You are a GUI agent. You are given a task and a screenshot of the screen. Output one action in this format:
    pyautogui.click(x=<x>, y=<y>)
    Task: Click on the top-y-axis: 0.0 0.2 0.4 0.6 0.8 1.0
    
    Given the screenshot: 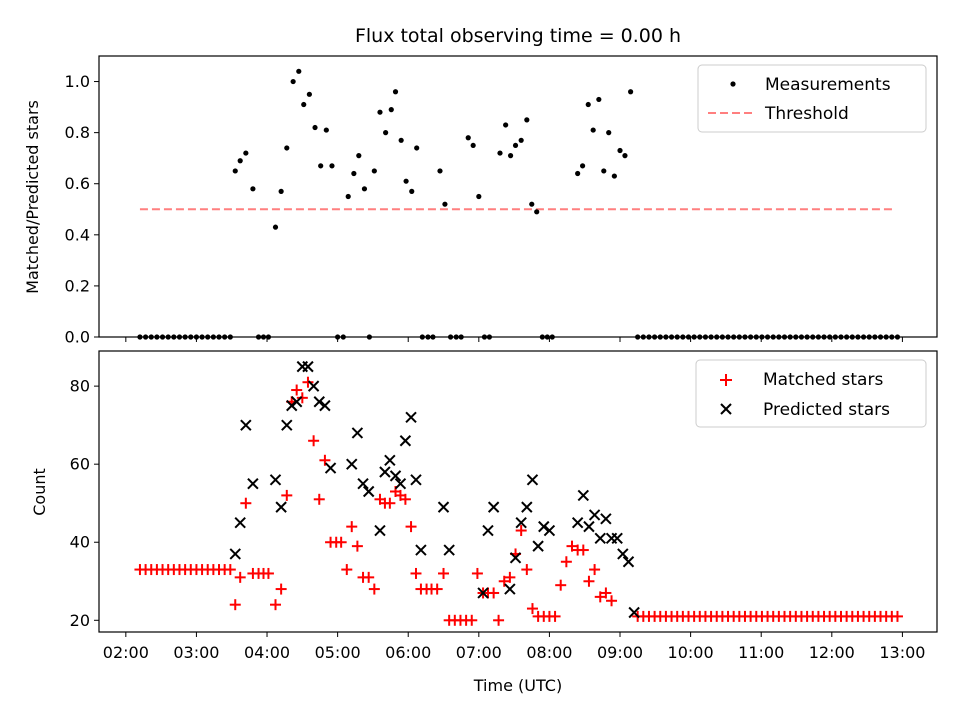 What is the action you would take?
    pyautogui.click(x=82, y=209)
    